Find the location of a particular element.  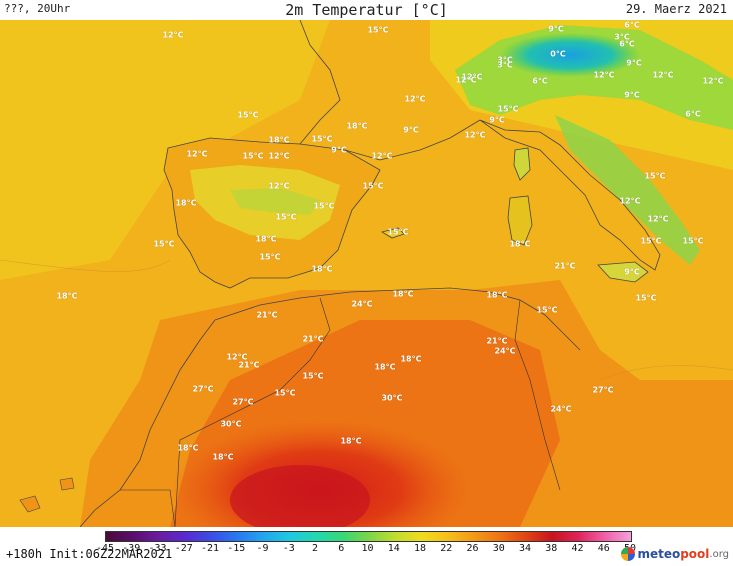

italy-coast is located at coordinates (570, 195).